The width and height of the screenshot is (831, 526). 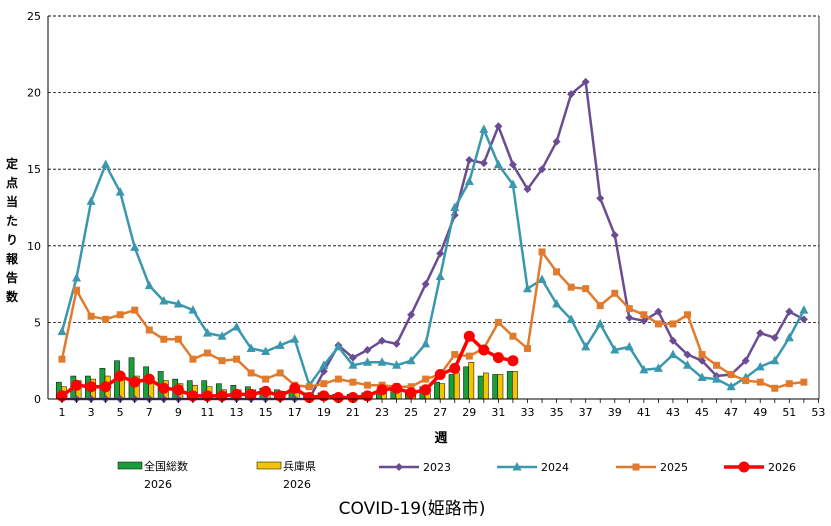 What do you see at coordinates (382, 412) in the screenshot?
I see `x-tick-label: 23` at bounding box center [382, 412].